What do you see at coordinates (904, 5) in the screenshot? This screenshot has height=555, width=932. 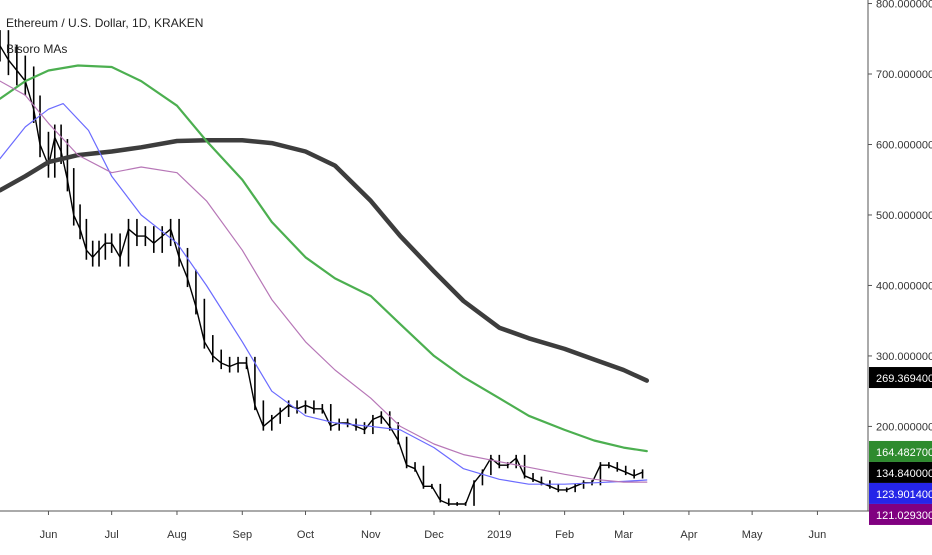 I see `y-tick-label: 800.00000000` at bounding box center [904, 5].